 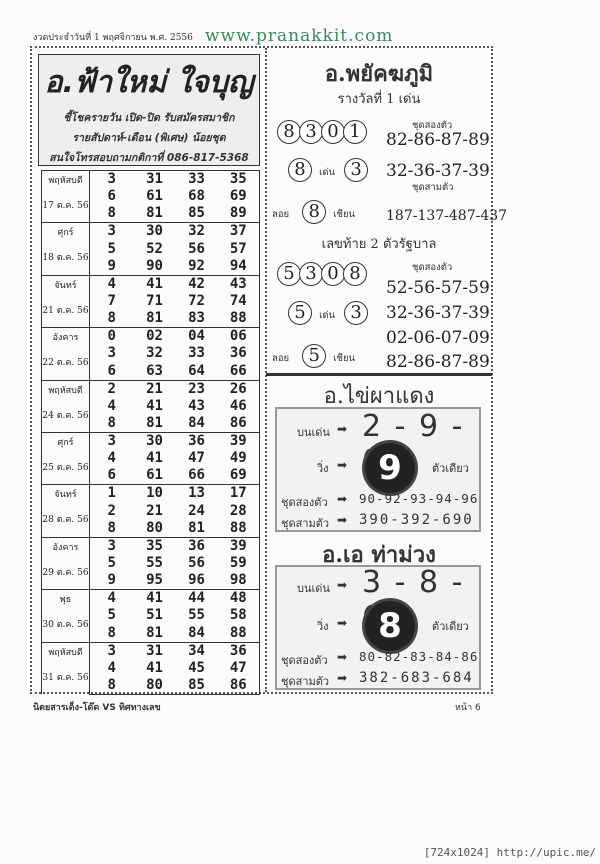 I want to click on number-cell: 43, so click(x=238, y=283).